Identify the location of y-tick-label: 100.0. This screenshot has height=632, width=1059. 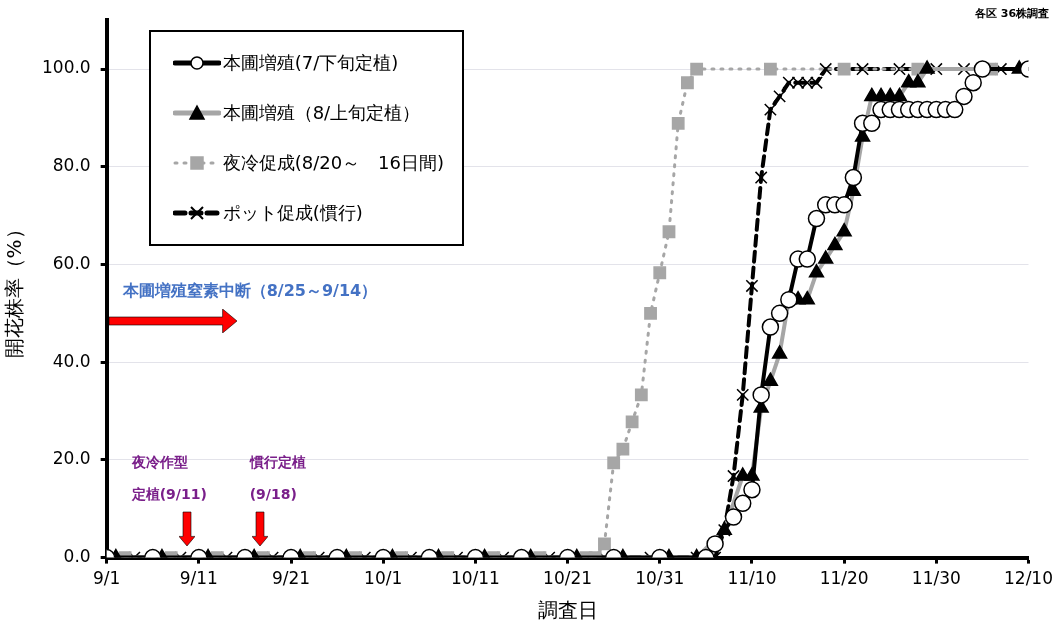
(66, 67).